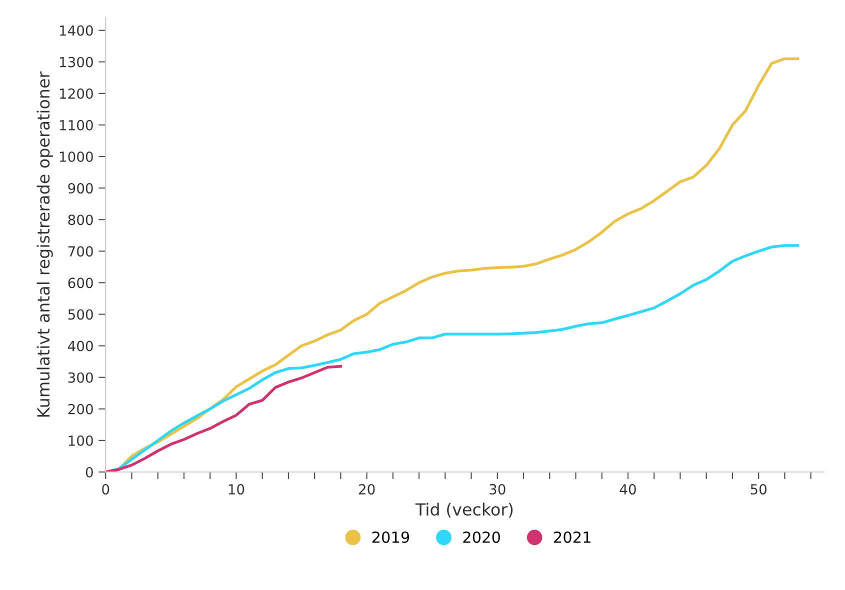 The image size is (845, 590). What do you see at coordinates (76, 93) in the screenshot?
I see `y-tick-label: 1200` at bounding box center [76, 93].